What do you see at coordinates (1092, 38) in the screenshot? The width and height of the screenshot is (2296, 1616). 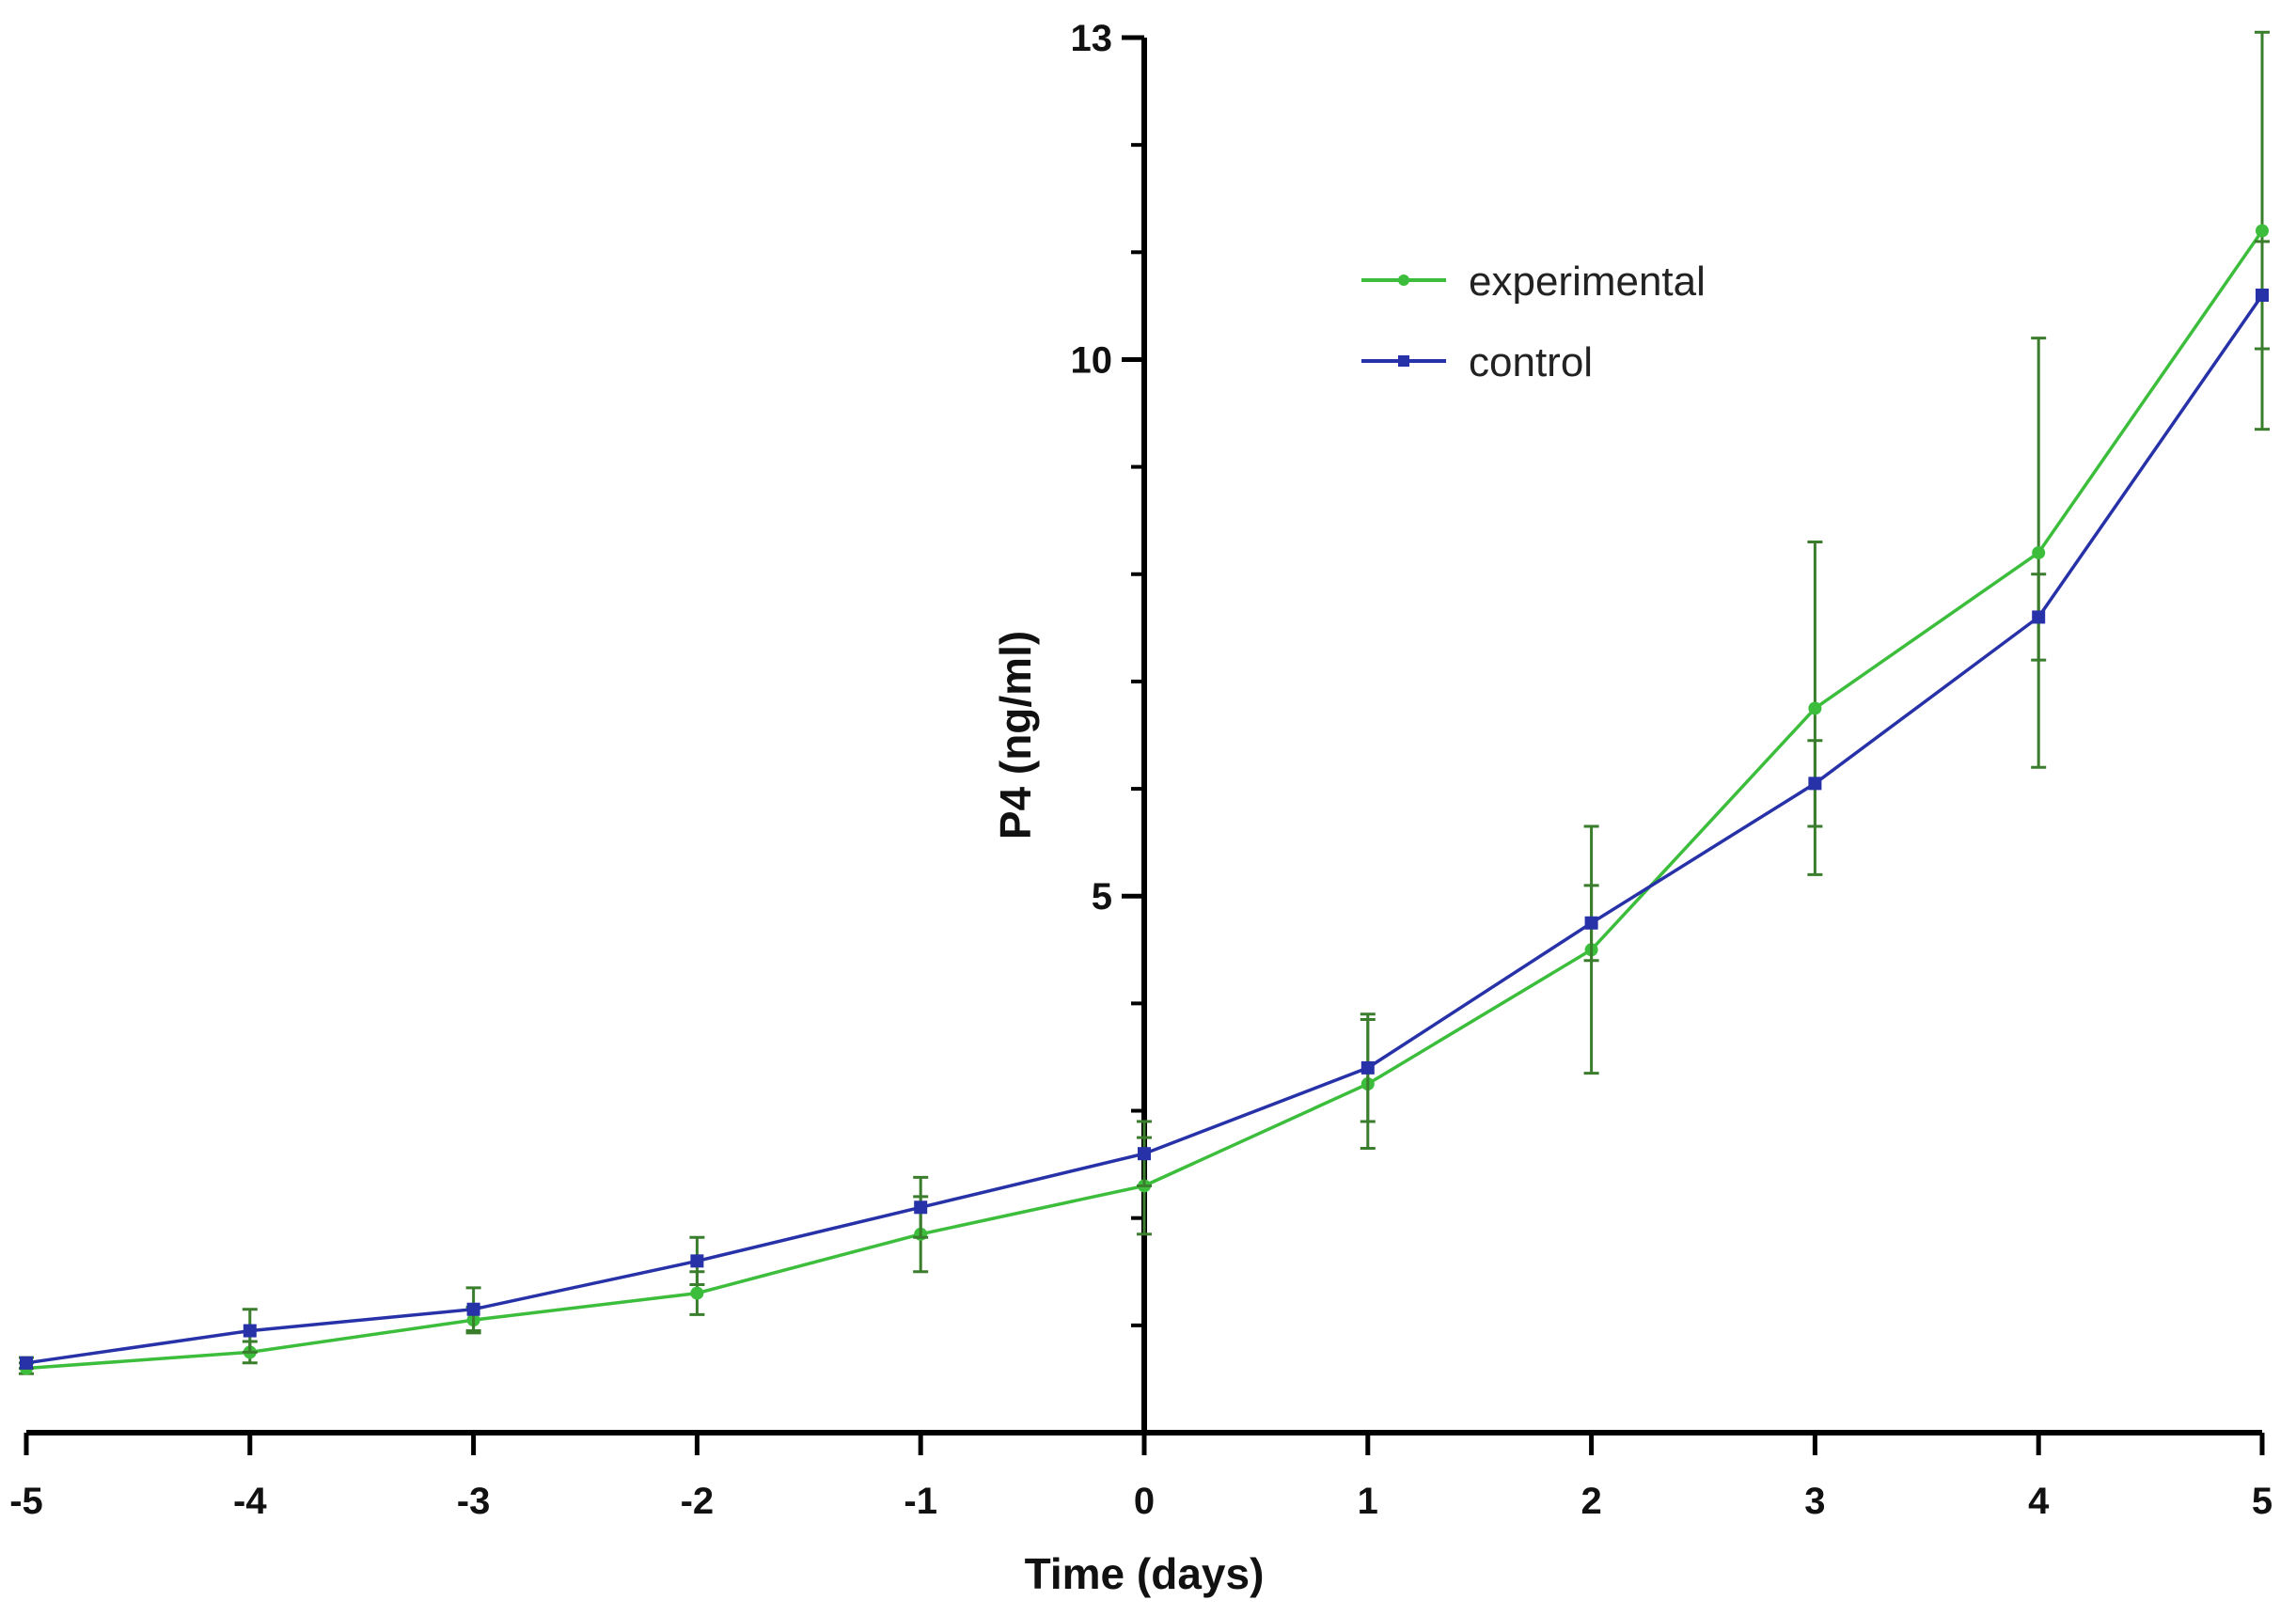 I see `y-tick-label: 13` at bounding box center [1092, 38].